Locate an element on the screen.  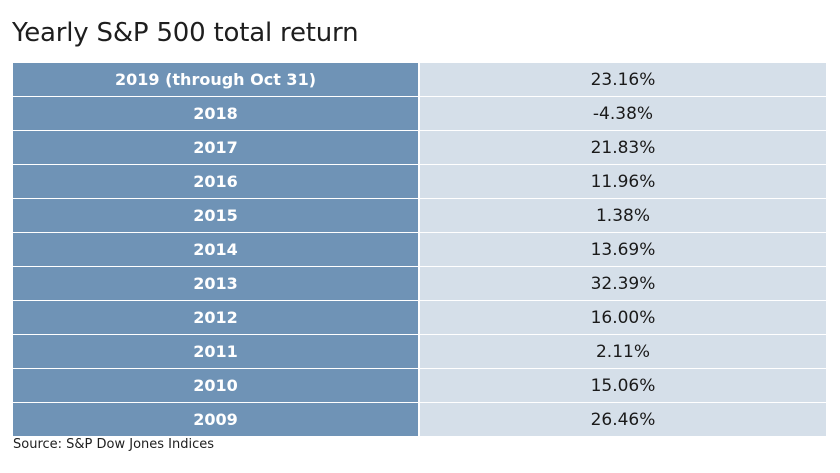
table-row: 2013 32.39% is located at coordinates (419, 283).